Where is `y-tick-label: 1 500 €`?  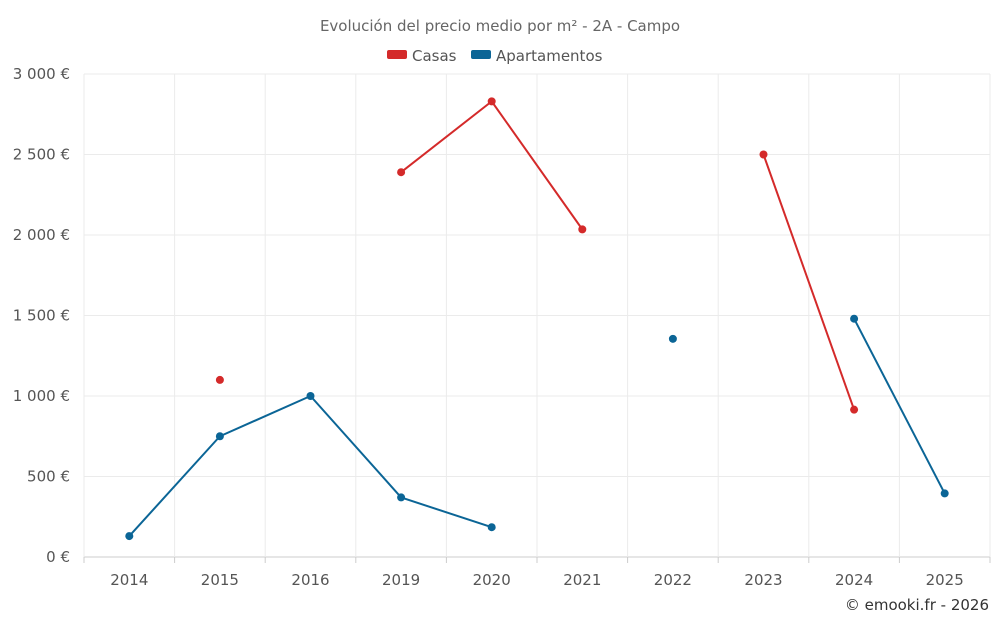 y-tick-label: 1 500 € is located at coordinates (41, 316).